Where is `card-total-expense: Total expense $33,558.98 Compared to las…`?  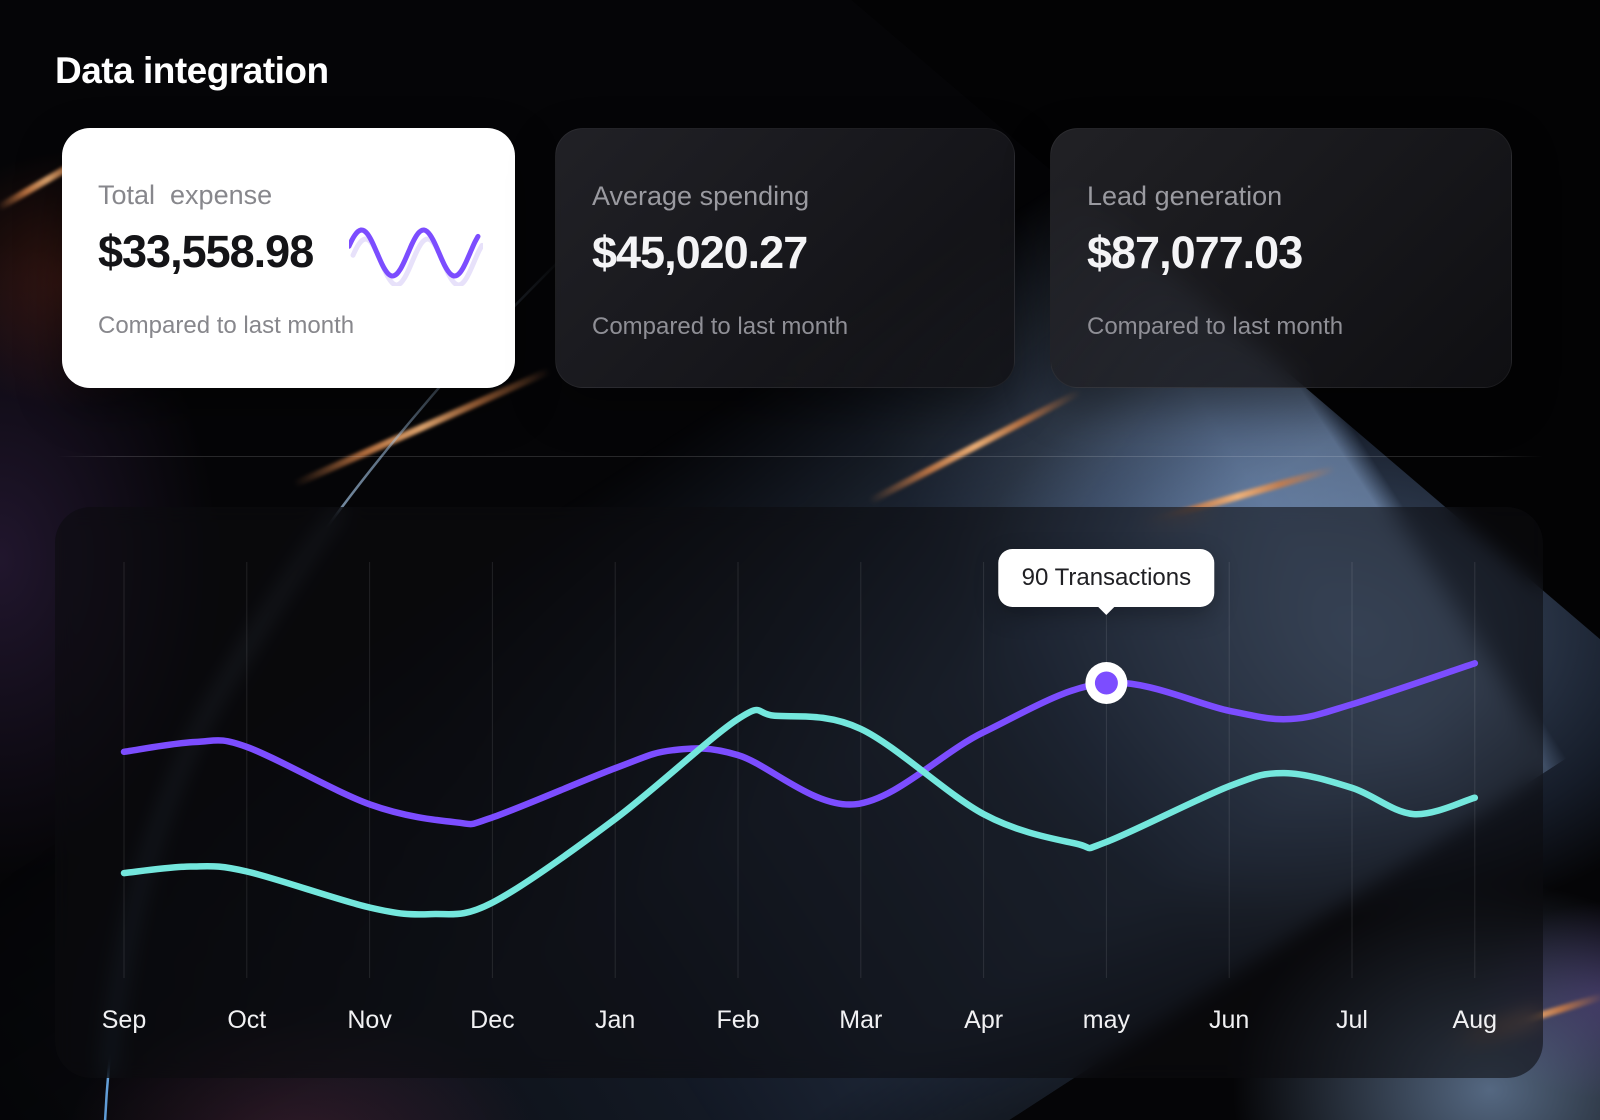
card-total-expense: Total expense $33,558.98 Compared to las… is located at coordinates (288, 258).